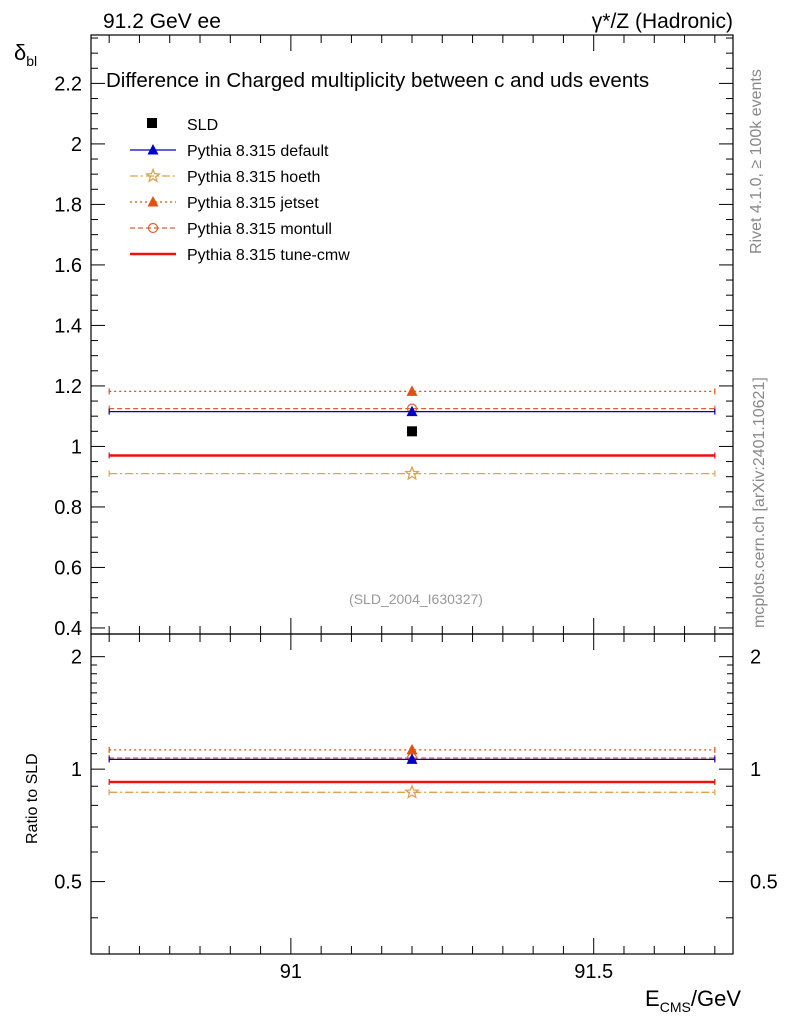 This screenshot has width=786, height=1024. What do you see at coordinates (446, 972) in the screenshot?
I see `x-tick-labels: 91 91.5` at bounding box center [446, 972].